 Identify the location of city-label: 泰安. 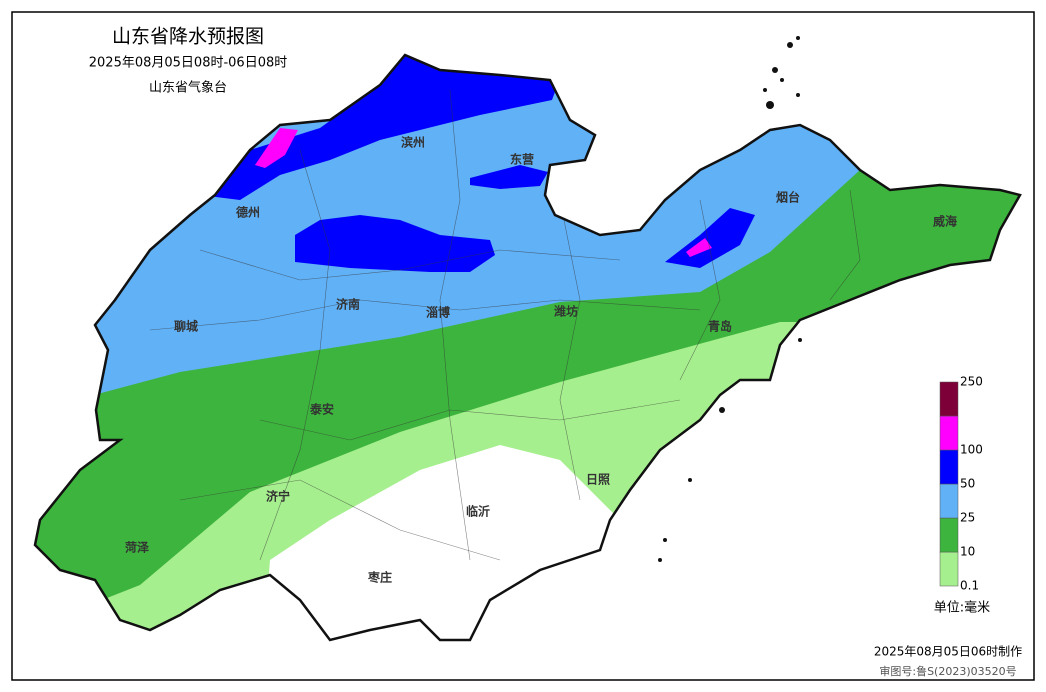
(321, 409).